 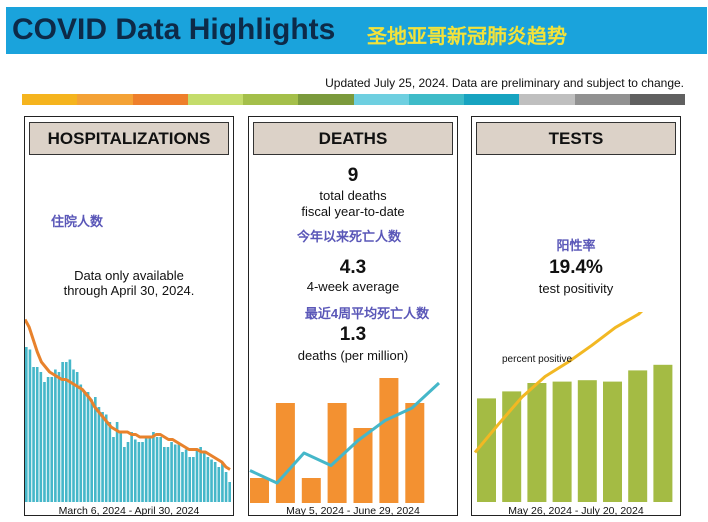 I want to click on hosp-average-line, so click(x=128, y=394).